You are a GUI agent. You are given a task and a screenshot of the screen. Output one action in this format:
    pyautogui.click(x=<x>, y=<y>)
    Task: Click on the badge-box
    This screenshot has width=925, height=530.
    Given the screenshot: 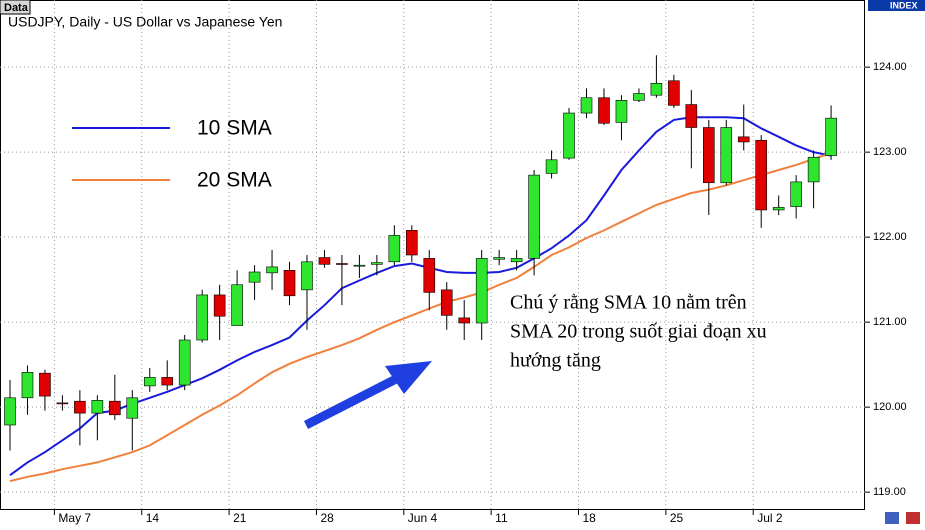 What is the action you would take?
    pyautogui.click(x=15, y=7)
    